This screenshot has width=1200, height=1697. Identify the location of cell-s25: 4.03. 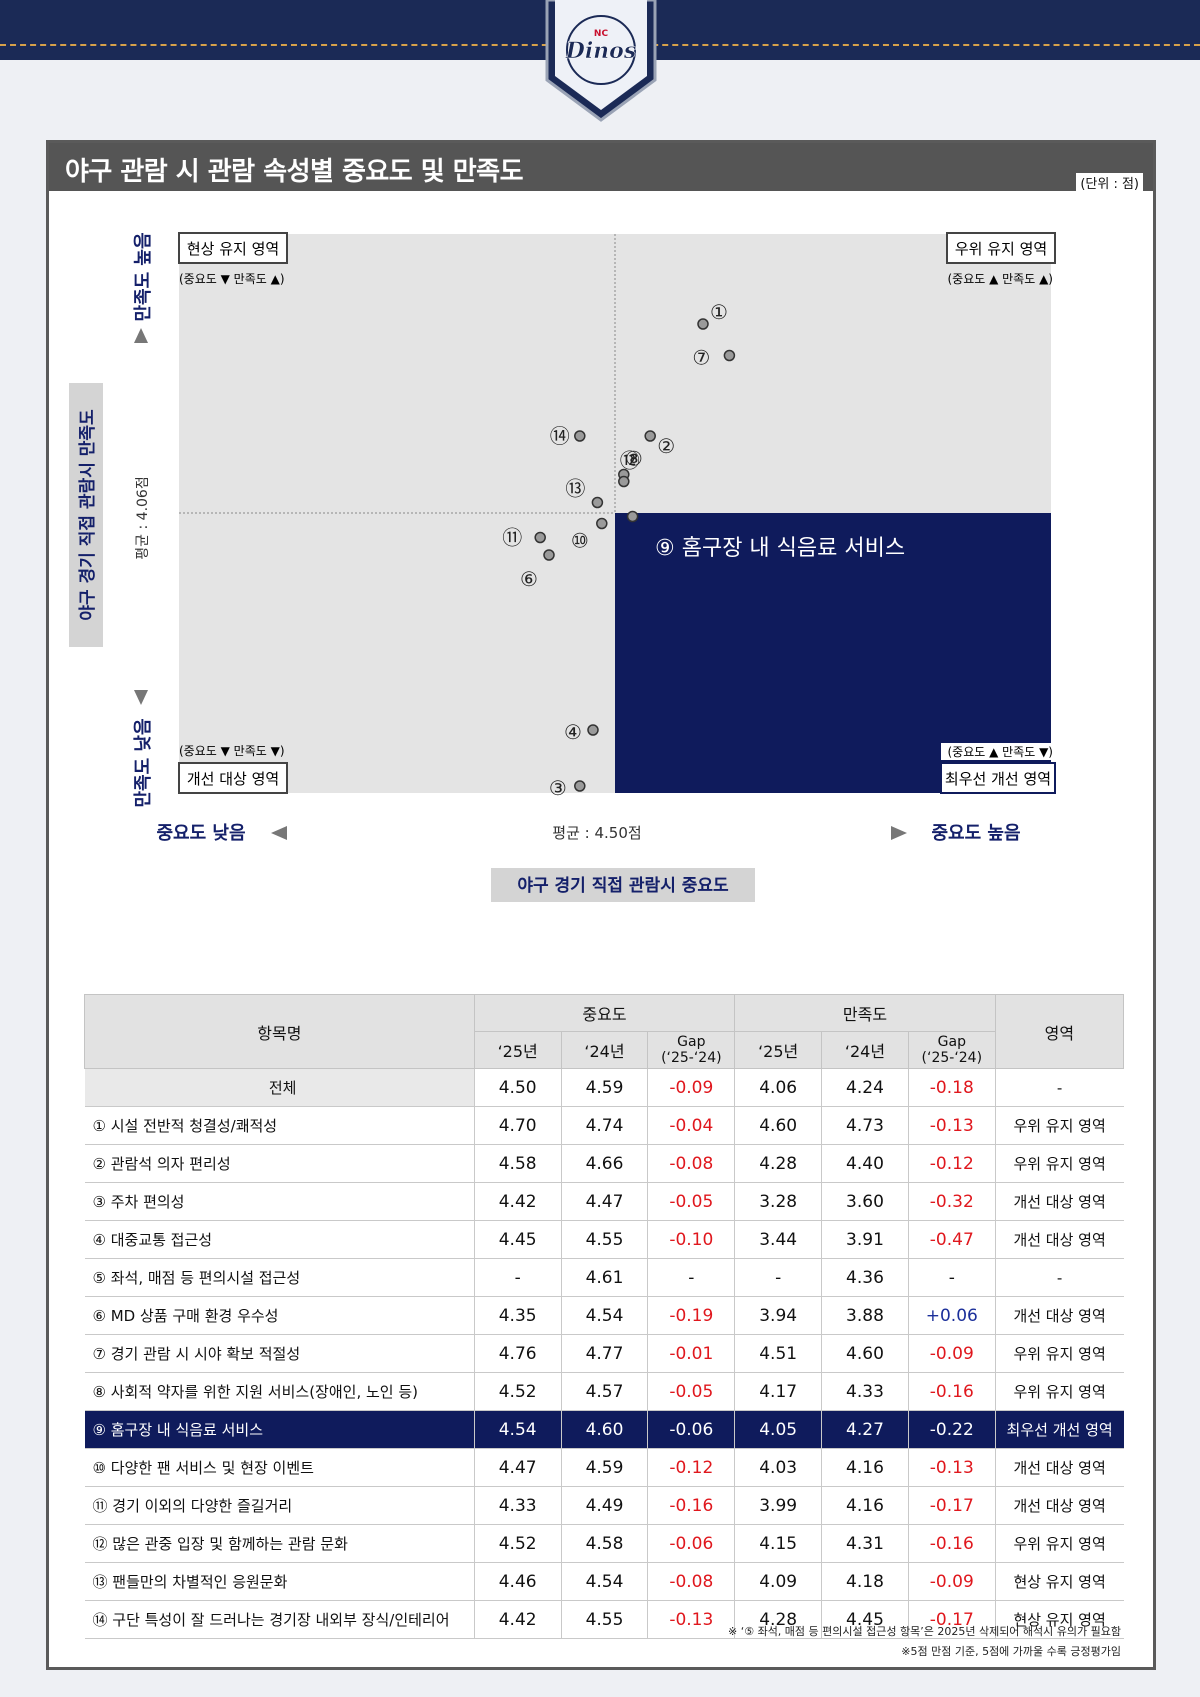
(778, 1467).